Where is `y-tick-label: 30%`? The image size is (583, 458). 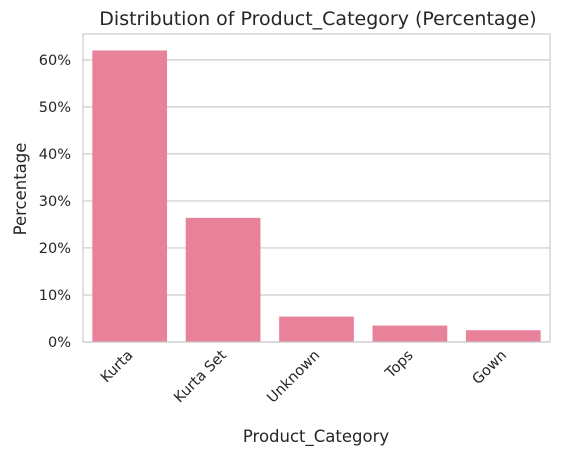
y-tick-label: 30% is located at coordinates (55, 202).